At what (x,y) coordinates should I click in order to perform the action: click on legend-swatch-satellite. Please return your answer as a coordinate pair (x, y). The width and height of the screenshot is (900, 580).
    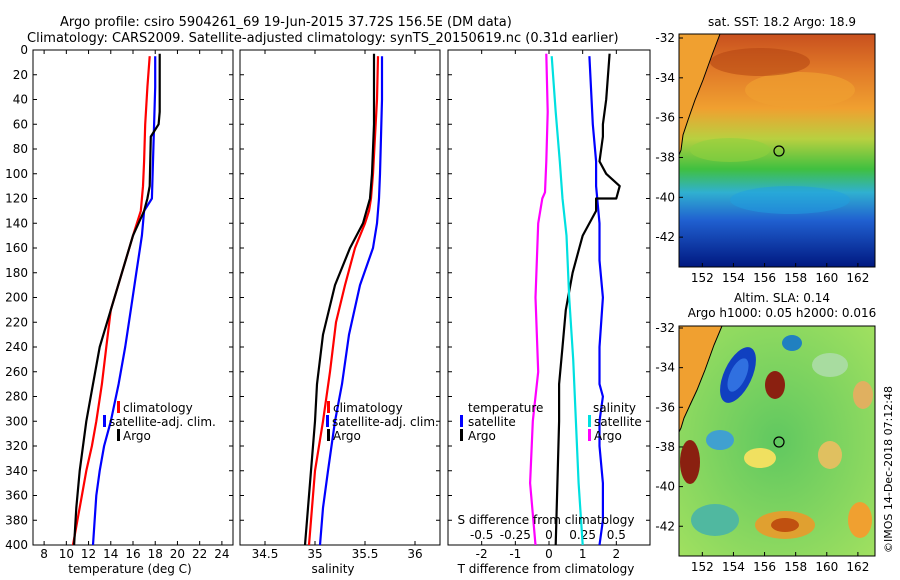
    Looking at the image, I should click on (327, 421).